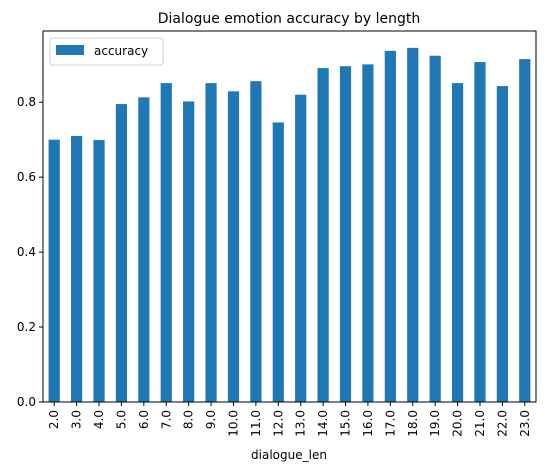 This screenshot has height=472, width=547. What do you see at coordinates (480, 232) in the screenshot?
I see `bar-21.0` at bounding box center [480, 232].